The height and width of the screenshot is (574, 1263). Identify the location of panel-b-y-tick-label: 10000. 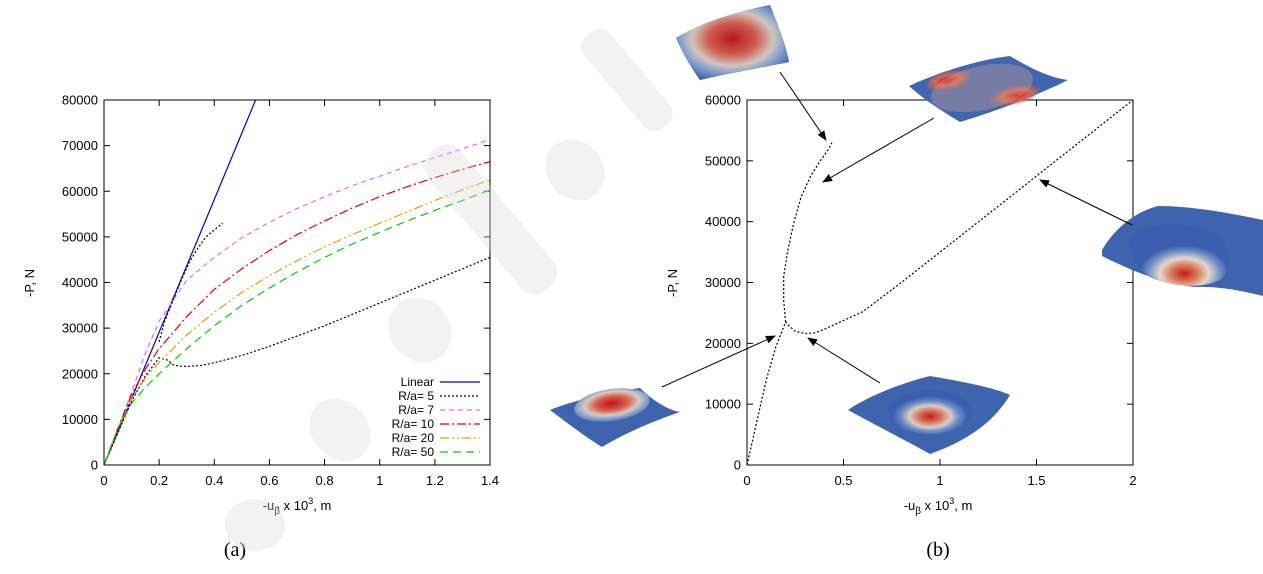
(723, 404).